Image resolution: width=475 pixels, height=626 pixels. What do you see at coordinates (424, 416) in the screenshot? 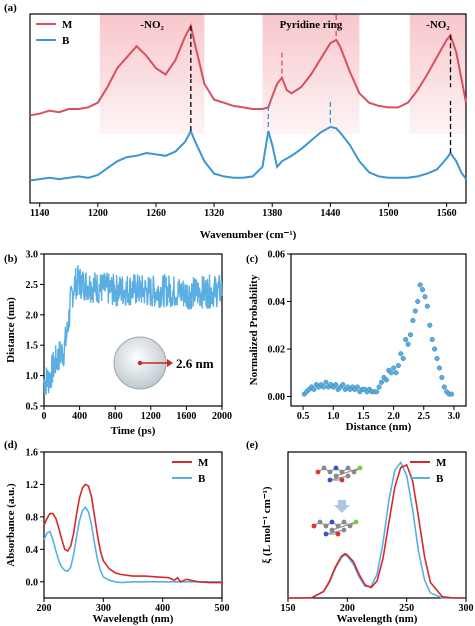
I see `panel-c-x-tick-label: 2.5` at bounding box center [424, 416].